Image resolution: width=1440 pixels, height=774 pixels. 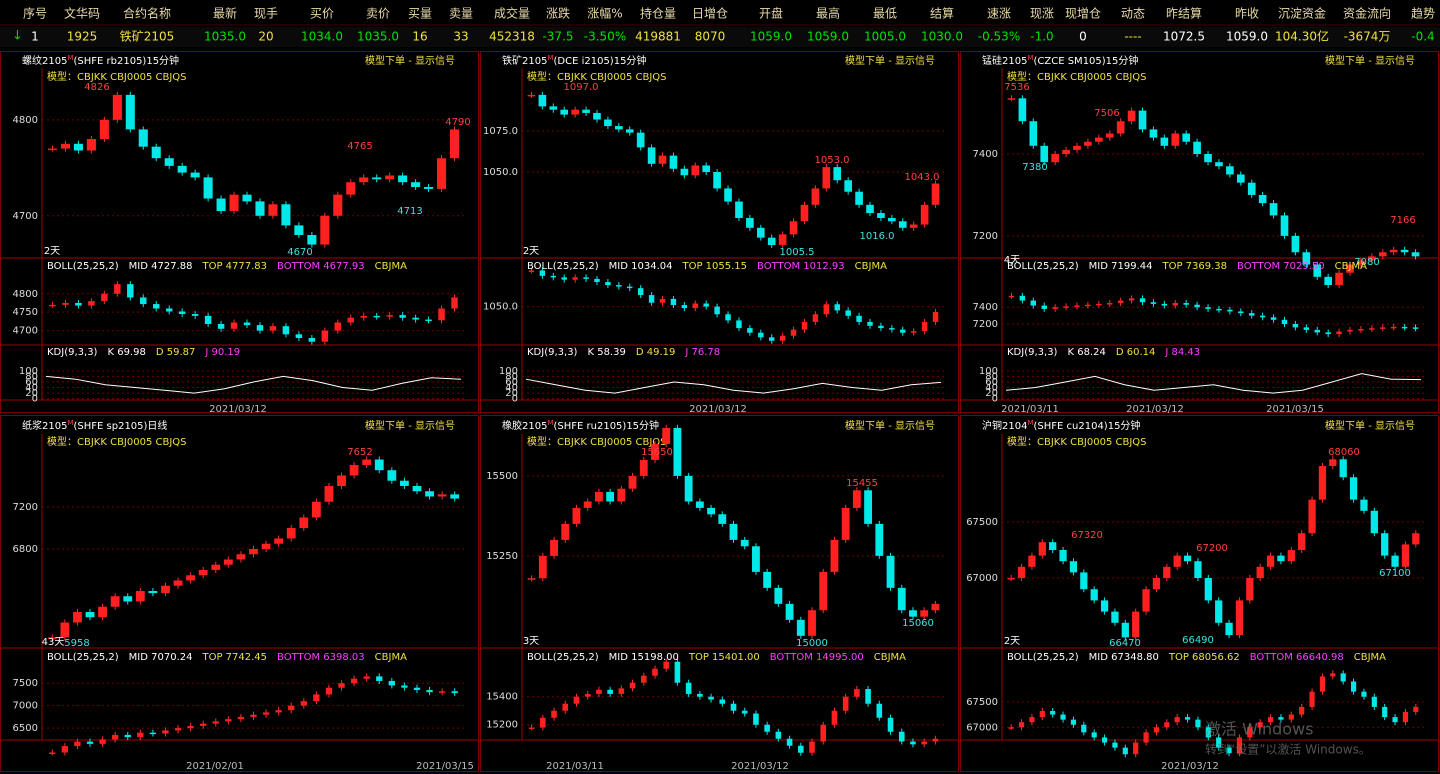 What do you see at coordinates (1423, 14) in the screenshot?
I see `column-header: 趋势` at bounding box center [1423, 14].